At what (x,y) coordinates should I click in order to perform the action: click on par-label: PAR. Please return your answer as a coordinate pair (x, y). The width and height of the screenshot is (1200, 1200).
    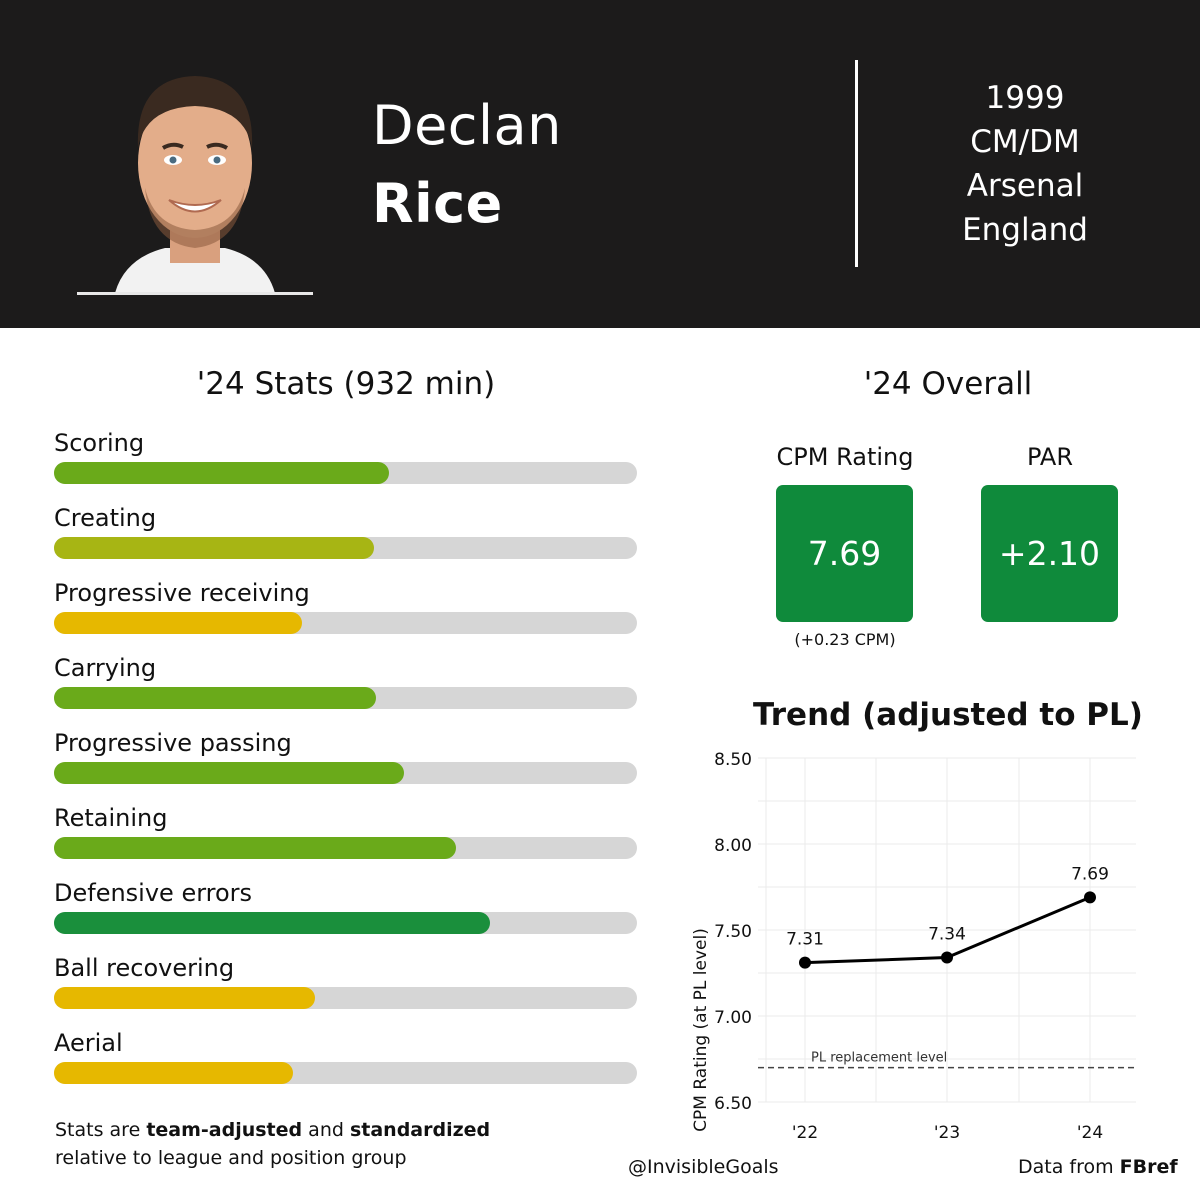
    Looking at the image, I should click on (1050, 457).